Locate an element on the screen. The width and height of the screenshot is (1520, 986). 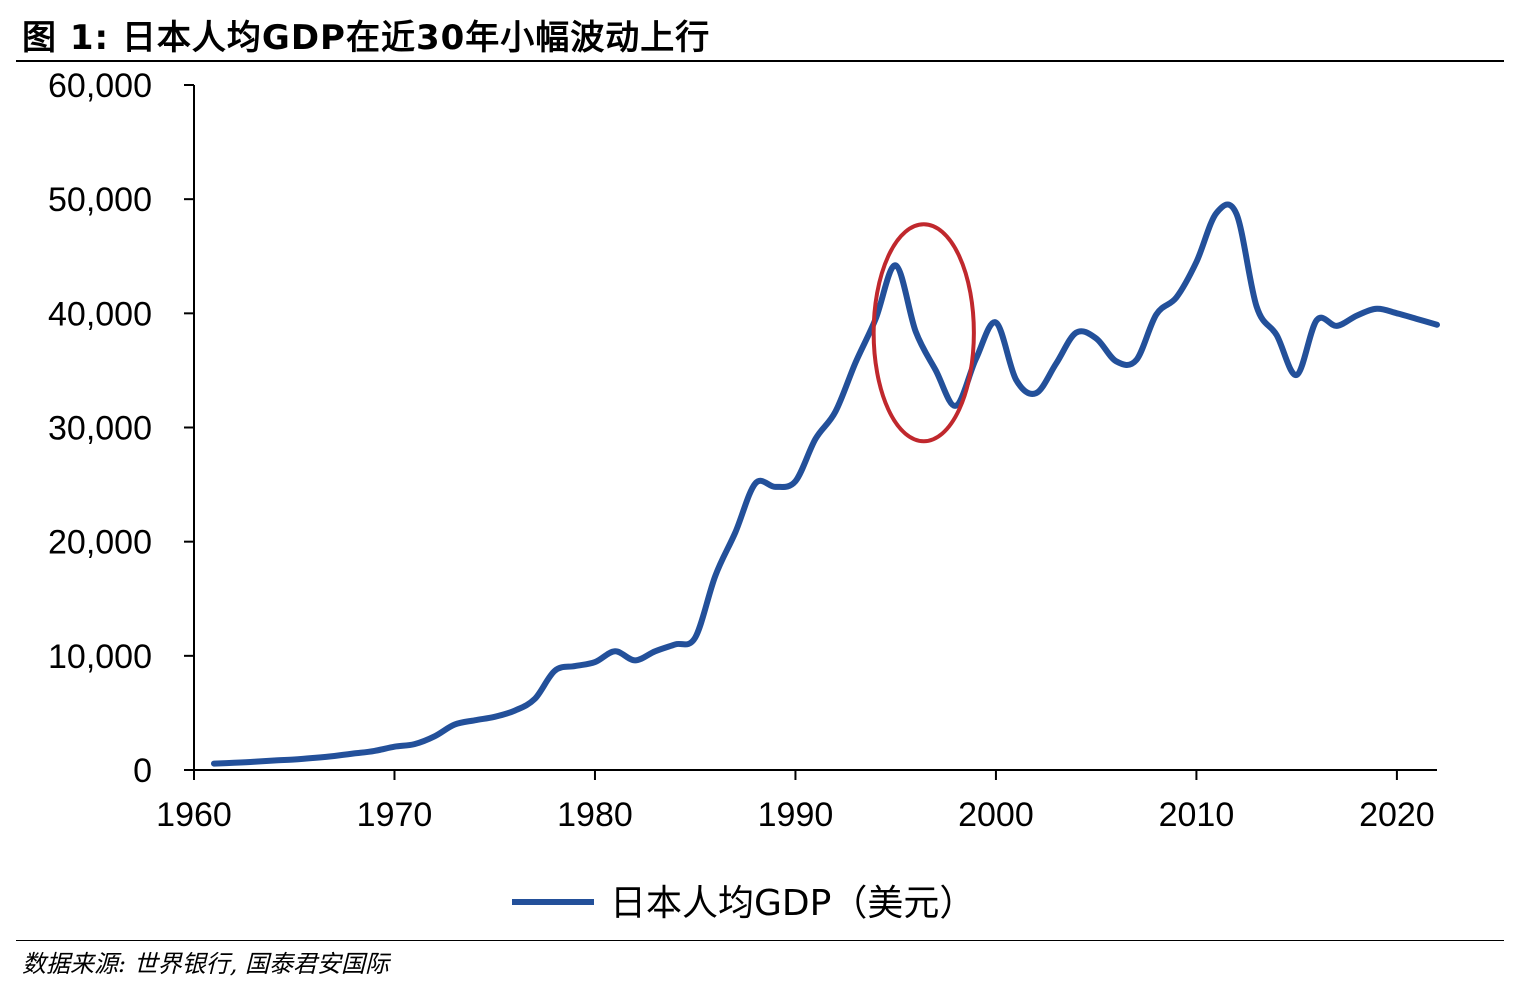
y-tick-label: 20,000 is located at coordinates (100, 543).